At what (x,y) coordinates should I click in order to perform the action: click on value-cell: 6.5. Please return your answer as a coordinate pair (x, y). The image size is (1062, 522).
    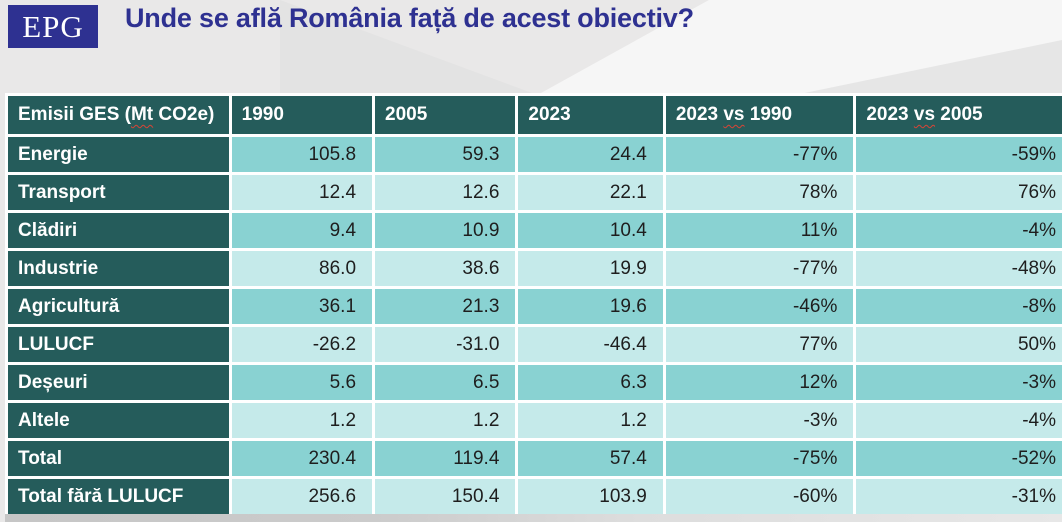
    Looking at the image, I should click on (445, 382).